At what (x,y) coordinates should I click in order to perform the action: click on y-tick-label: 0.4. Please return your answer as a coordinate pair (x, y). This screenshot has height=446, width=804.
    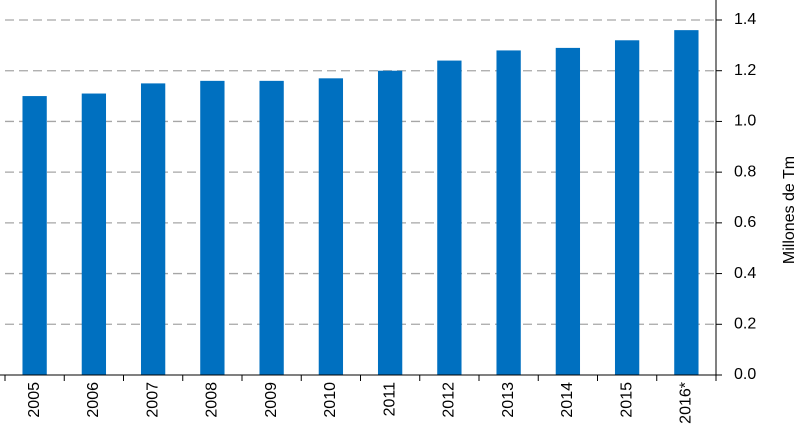
    Looking at the image, I should click on (745, 273).